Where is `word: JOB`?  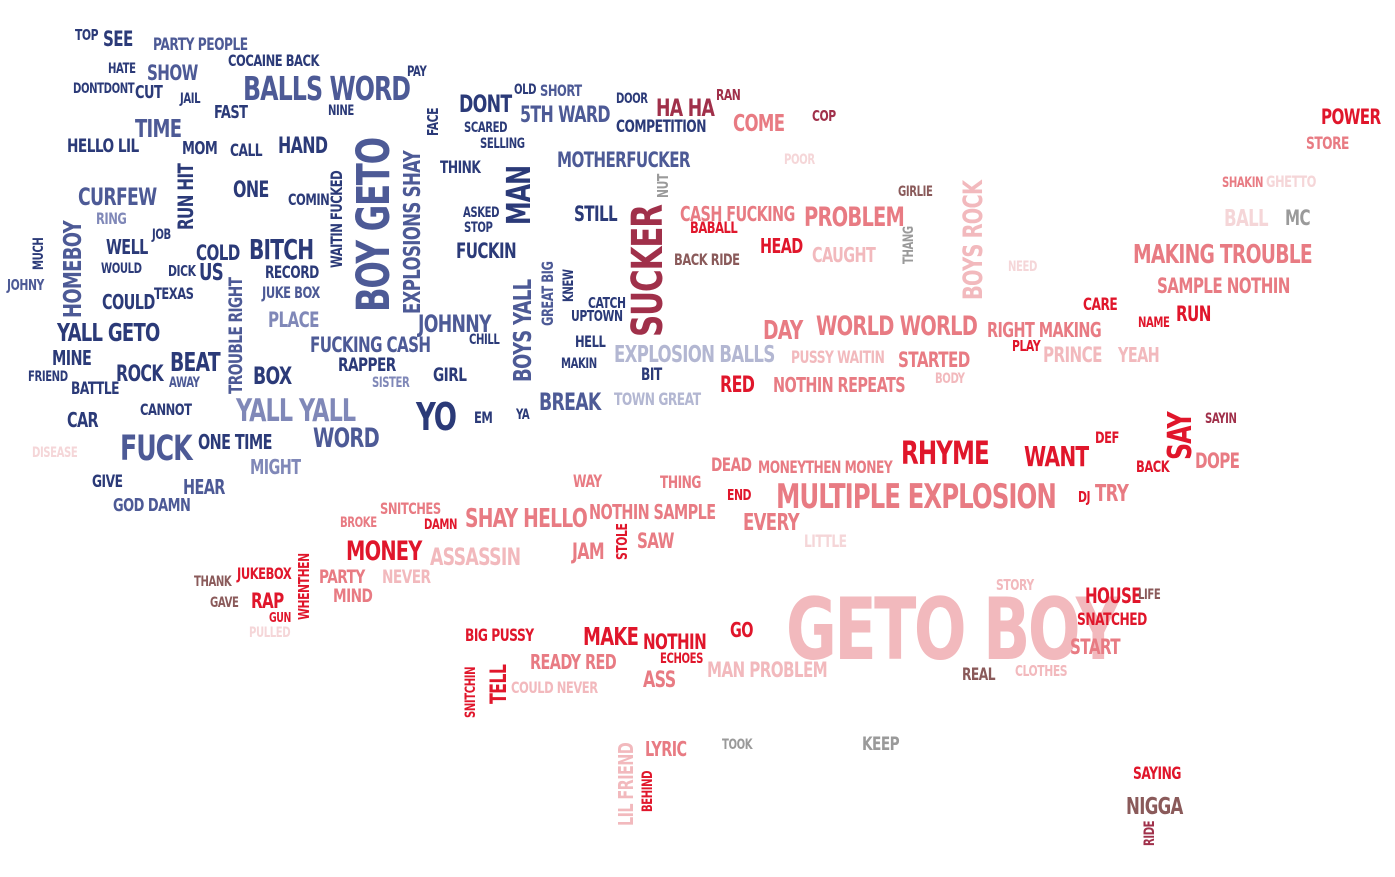 word: JOB is located at coordinates (161, 235).